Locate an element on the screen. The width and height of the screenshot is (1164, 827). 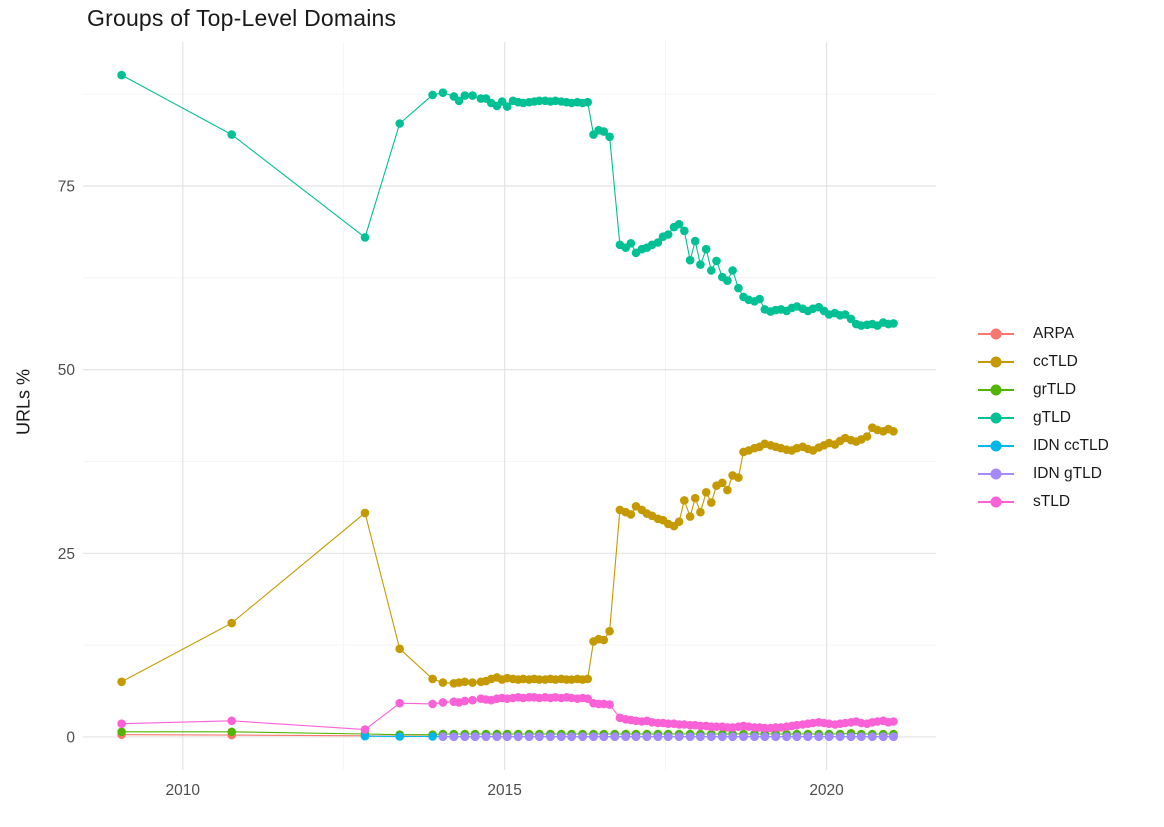
legend-item-ARPA: ARPA is located at coordinates (1042, 334).